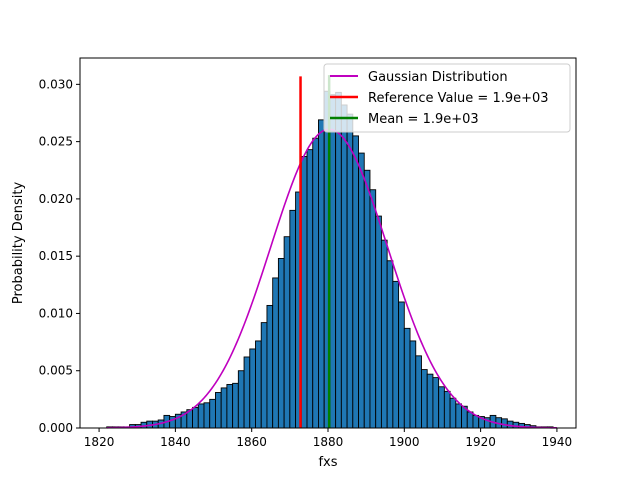 The height and width of the screenshot is (484, 640). Describe the element at coordinates (175, 442) in the screenshot. I see `x-tick-label: 1840` at that location.